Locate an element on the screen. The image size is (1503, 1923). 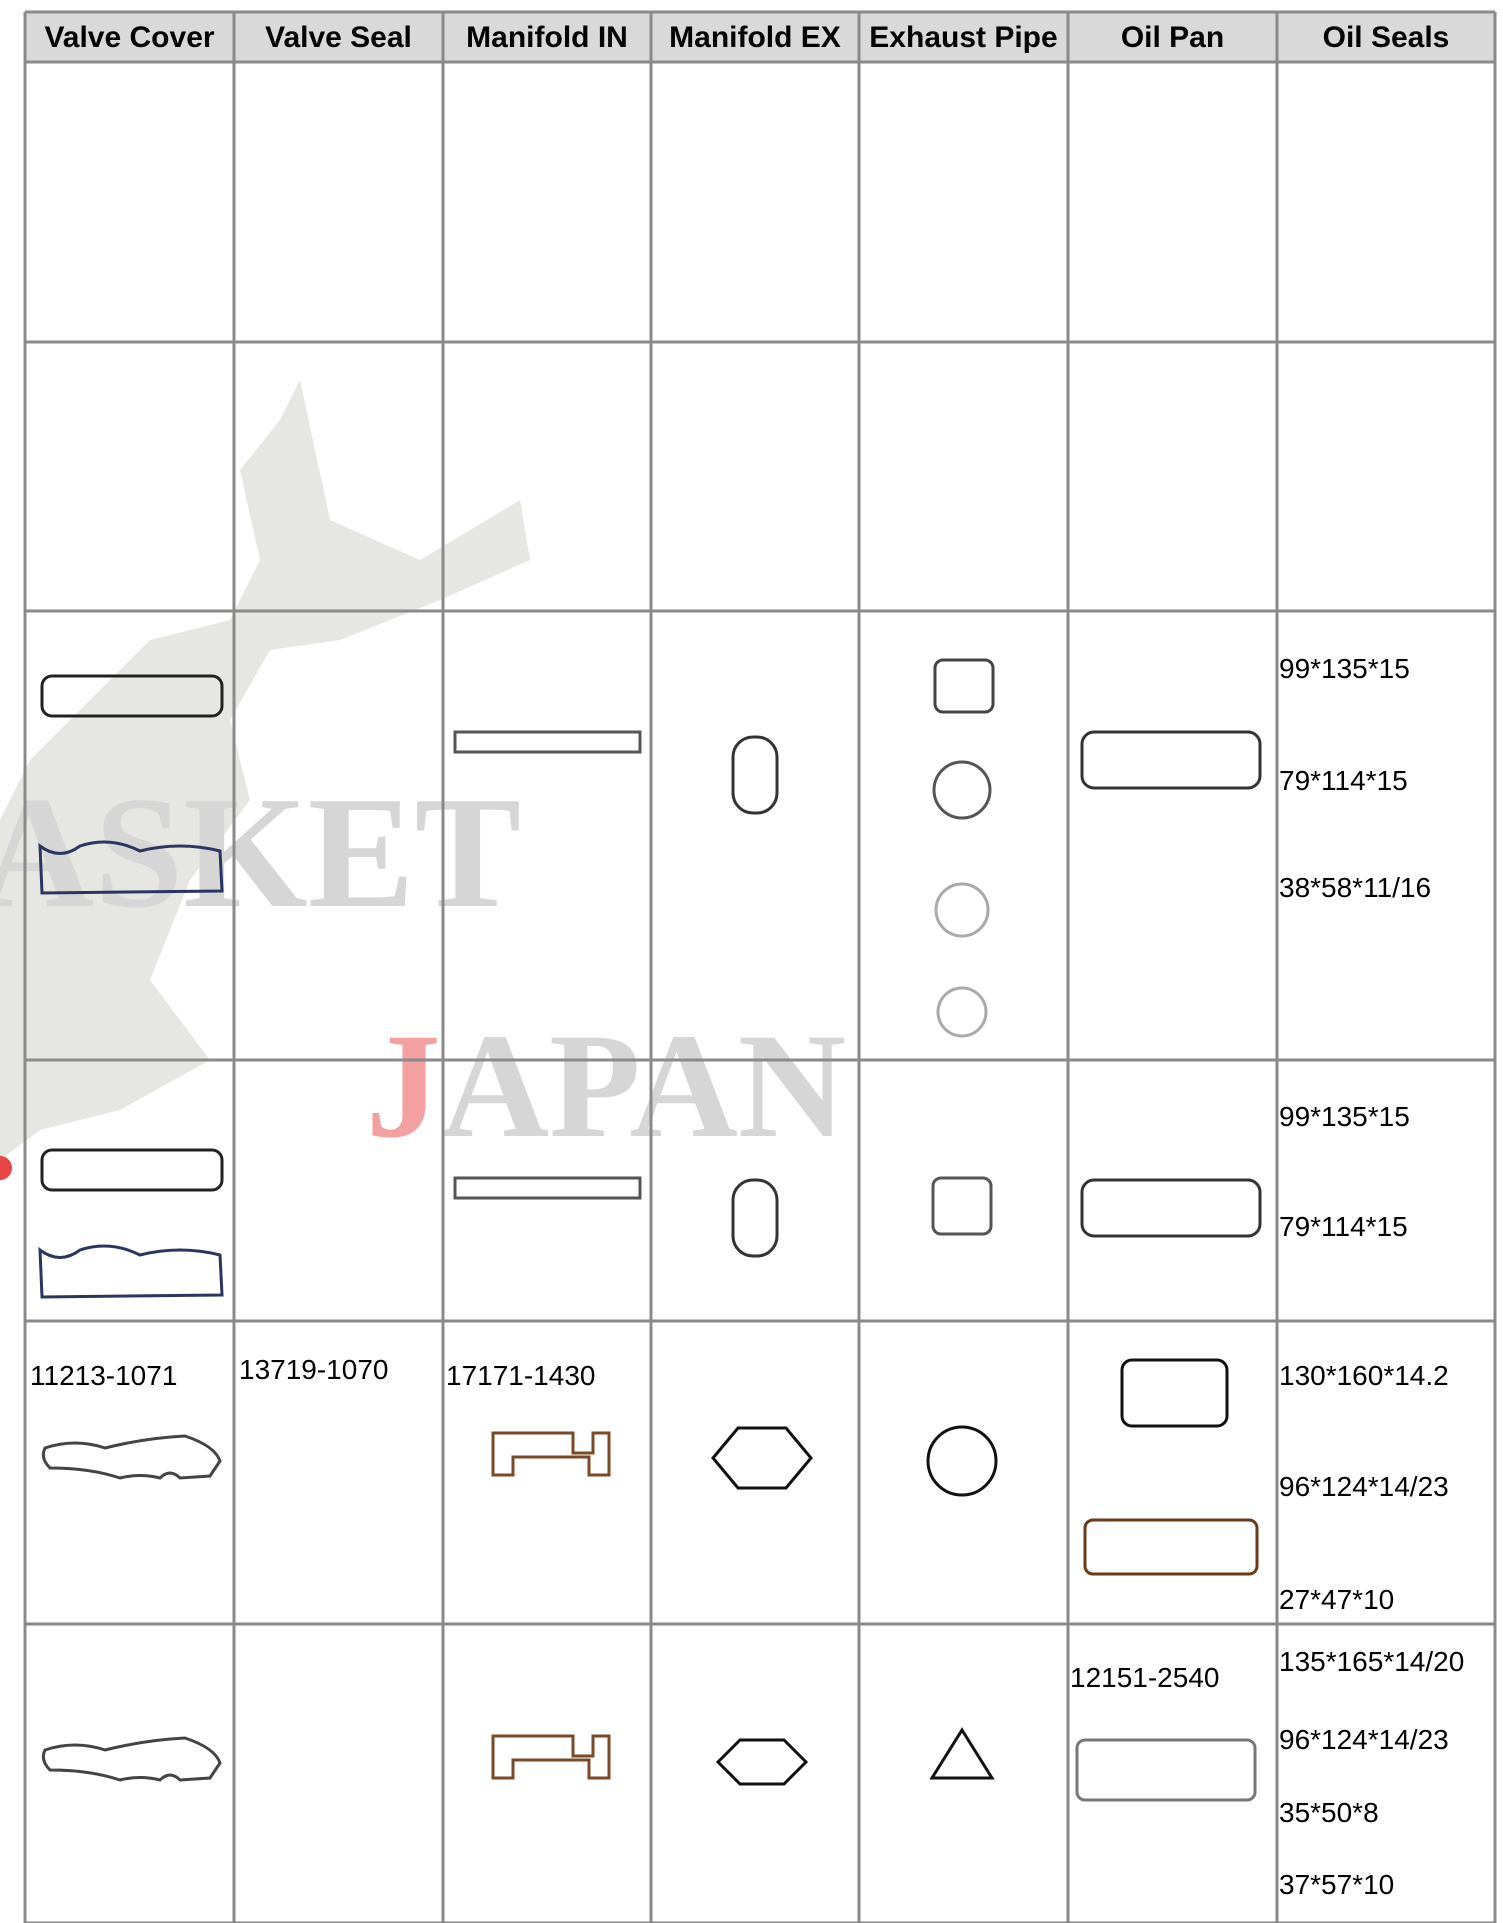
column-header: Valve Cover is located at coordinates (129, 37).